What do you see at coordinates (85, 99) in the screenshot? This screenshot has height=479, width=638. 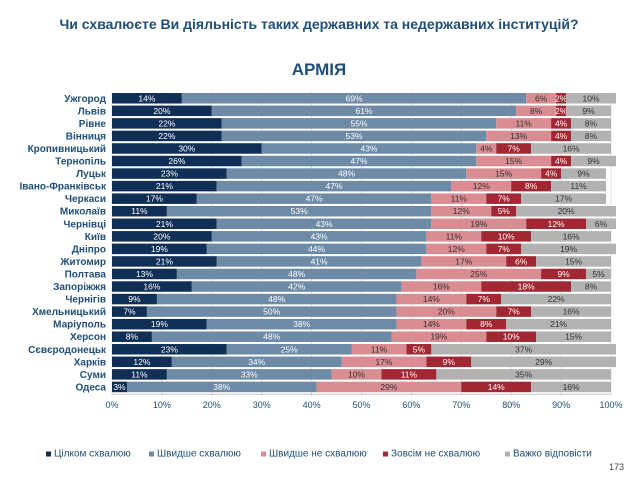 I see `category-label: Ужгород` at bounding box center [85, 99].